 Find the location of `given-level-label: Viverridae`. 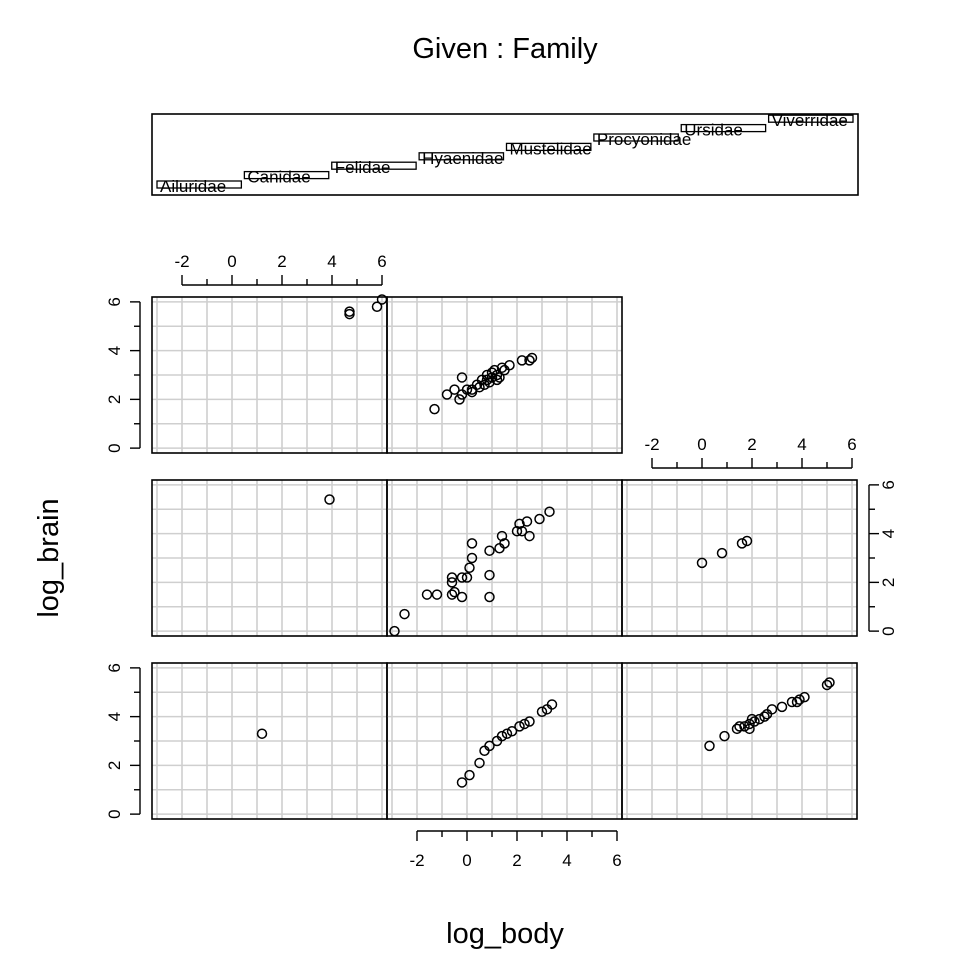

given-level-label: Viverridae is located at coordinates (810, 120).